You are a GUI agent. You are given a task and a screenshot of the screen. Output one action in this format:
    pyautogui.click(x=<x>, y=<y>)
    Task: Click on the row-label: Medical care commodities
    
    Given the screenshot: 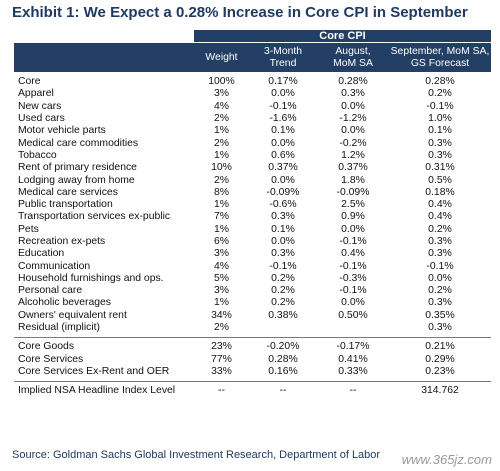 What is the action you would take?
    pyautogui.click(x=78, y=143)
    